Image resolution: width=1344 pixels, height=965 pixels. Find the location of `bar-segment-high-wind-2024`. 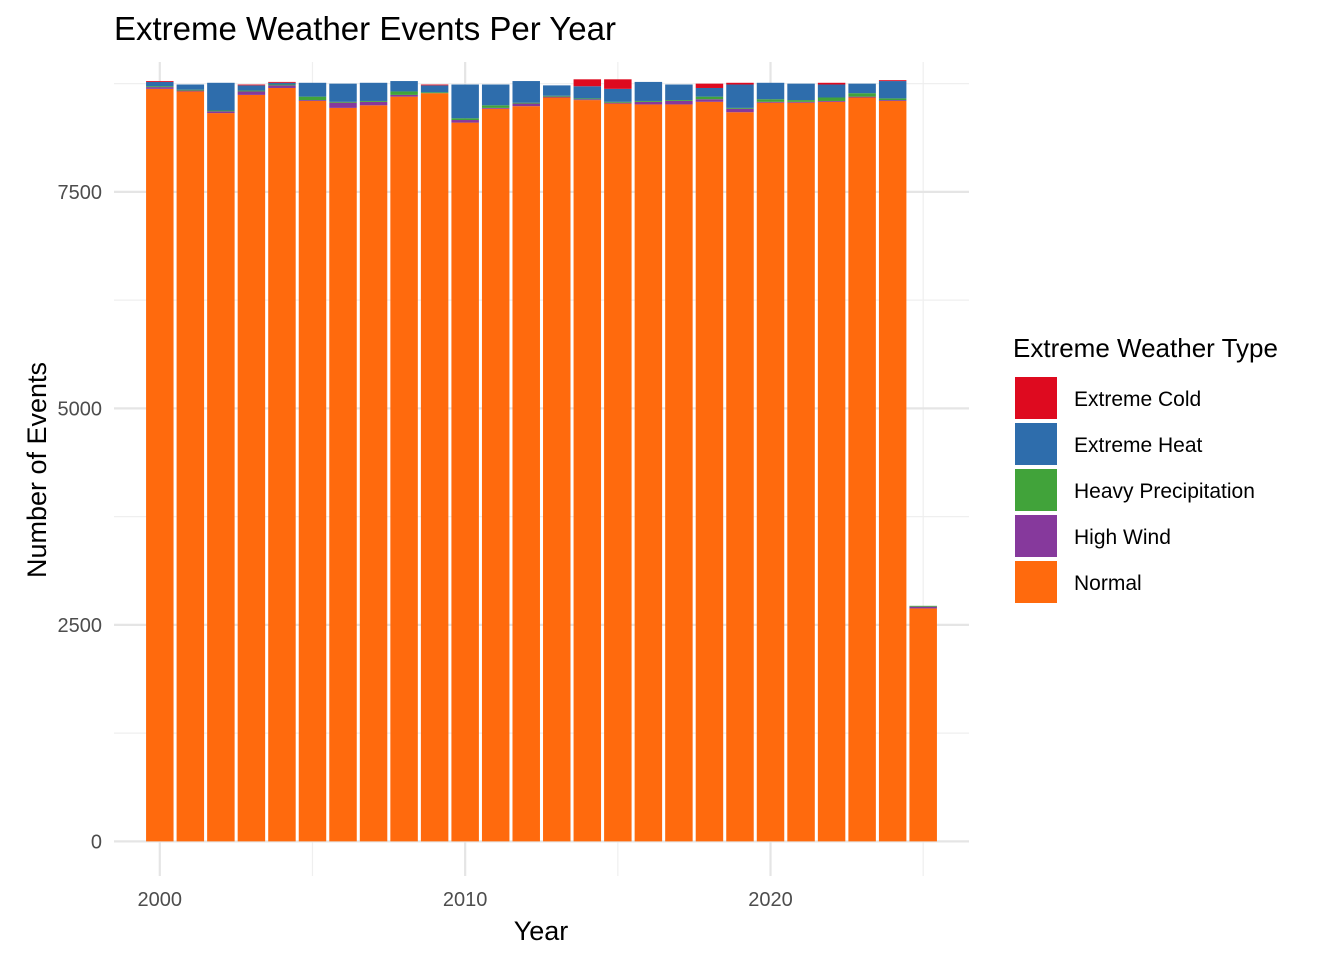

bar-segment-high-wind-2024 is located at coordinates (892, 100).